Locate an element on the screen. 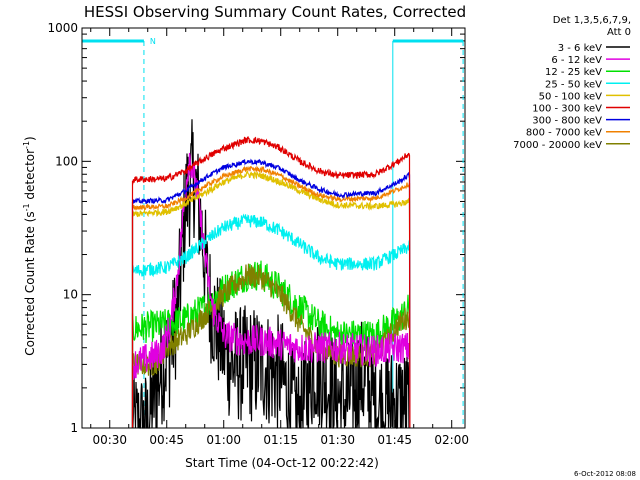  x-tick-label: 02:00 is located at coordinates (451, 440).